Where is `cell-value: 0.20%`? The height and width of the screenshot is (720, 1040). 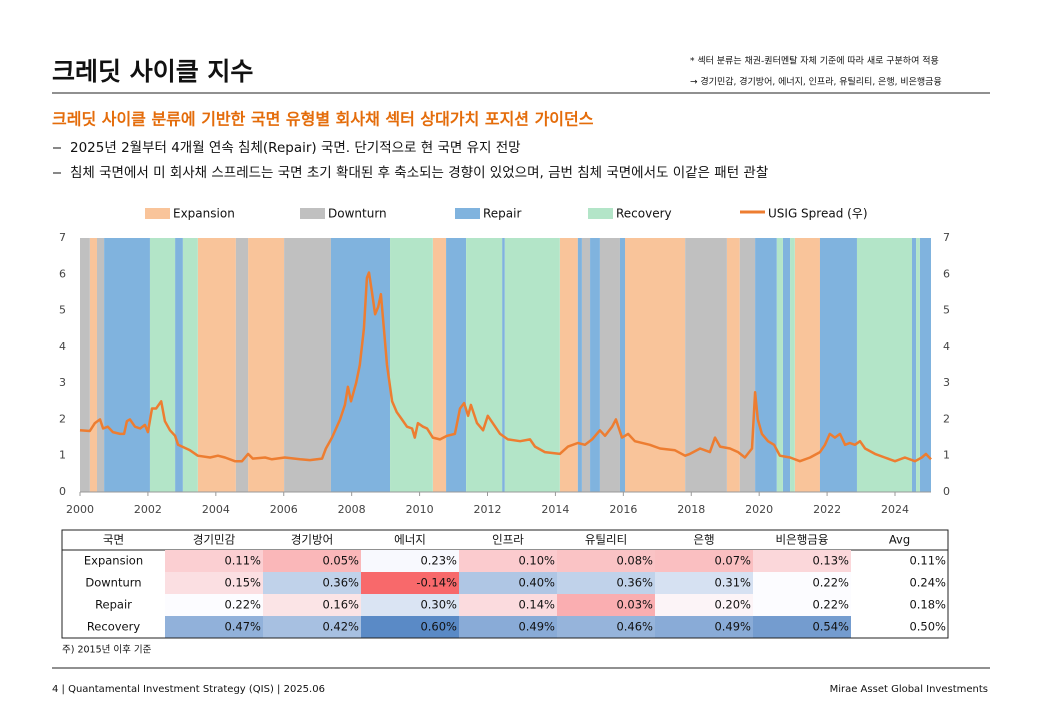
cell-value: 0.20% is located at coordinates (732, 605).